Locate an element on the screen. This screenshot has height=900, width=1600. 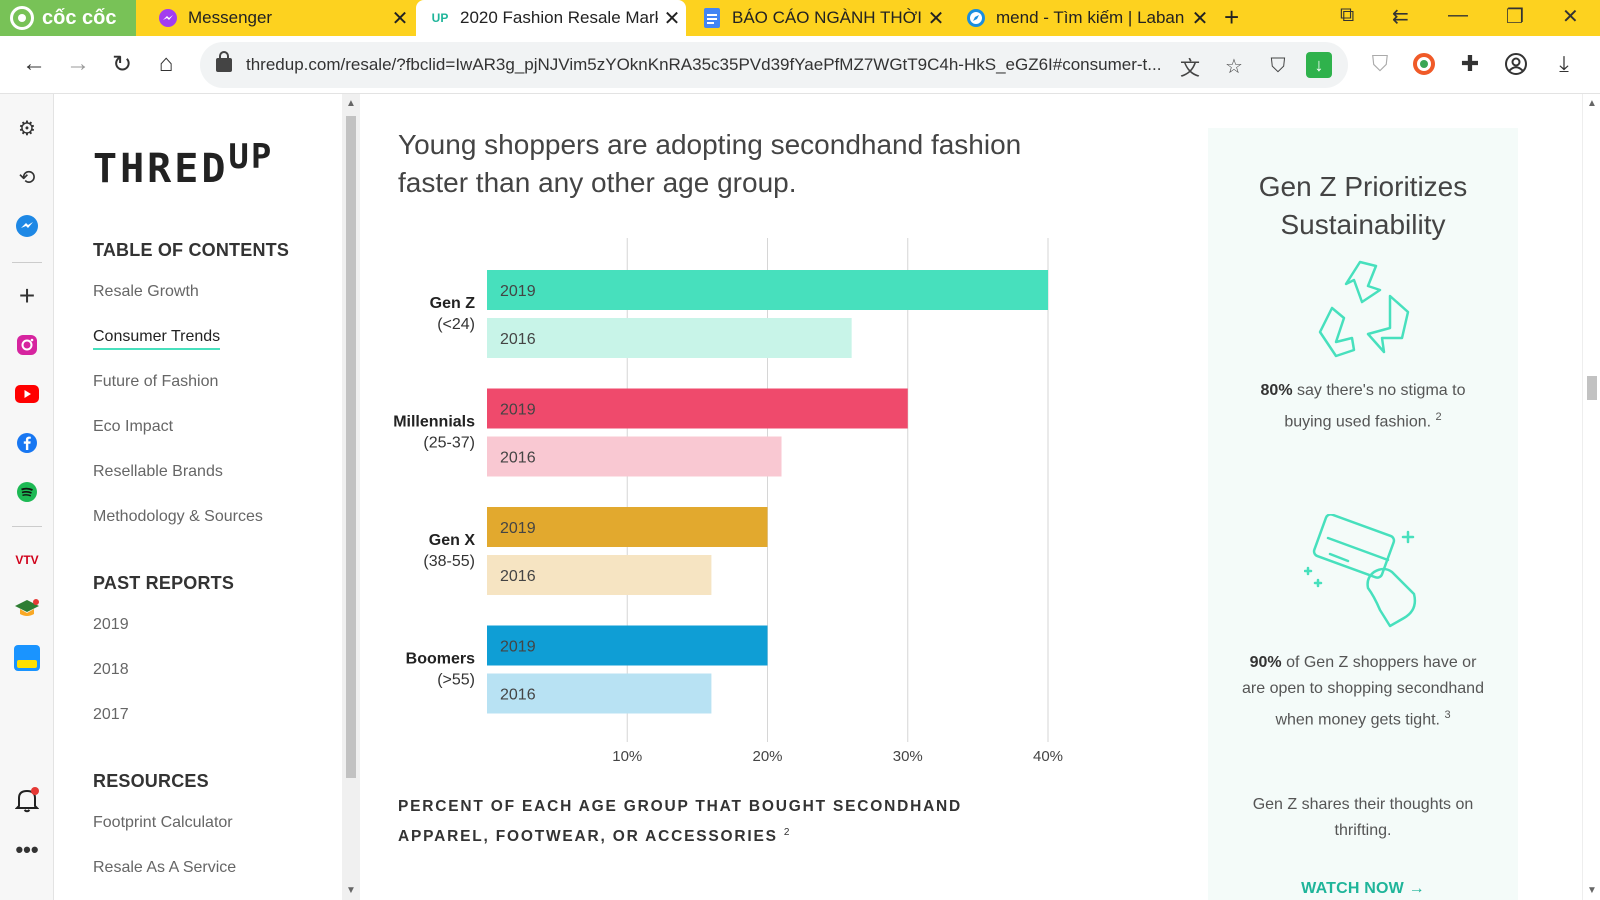
add-panel-icon: + is located at coordinates (27, 295).